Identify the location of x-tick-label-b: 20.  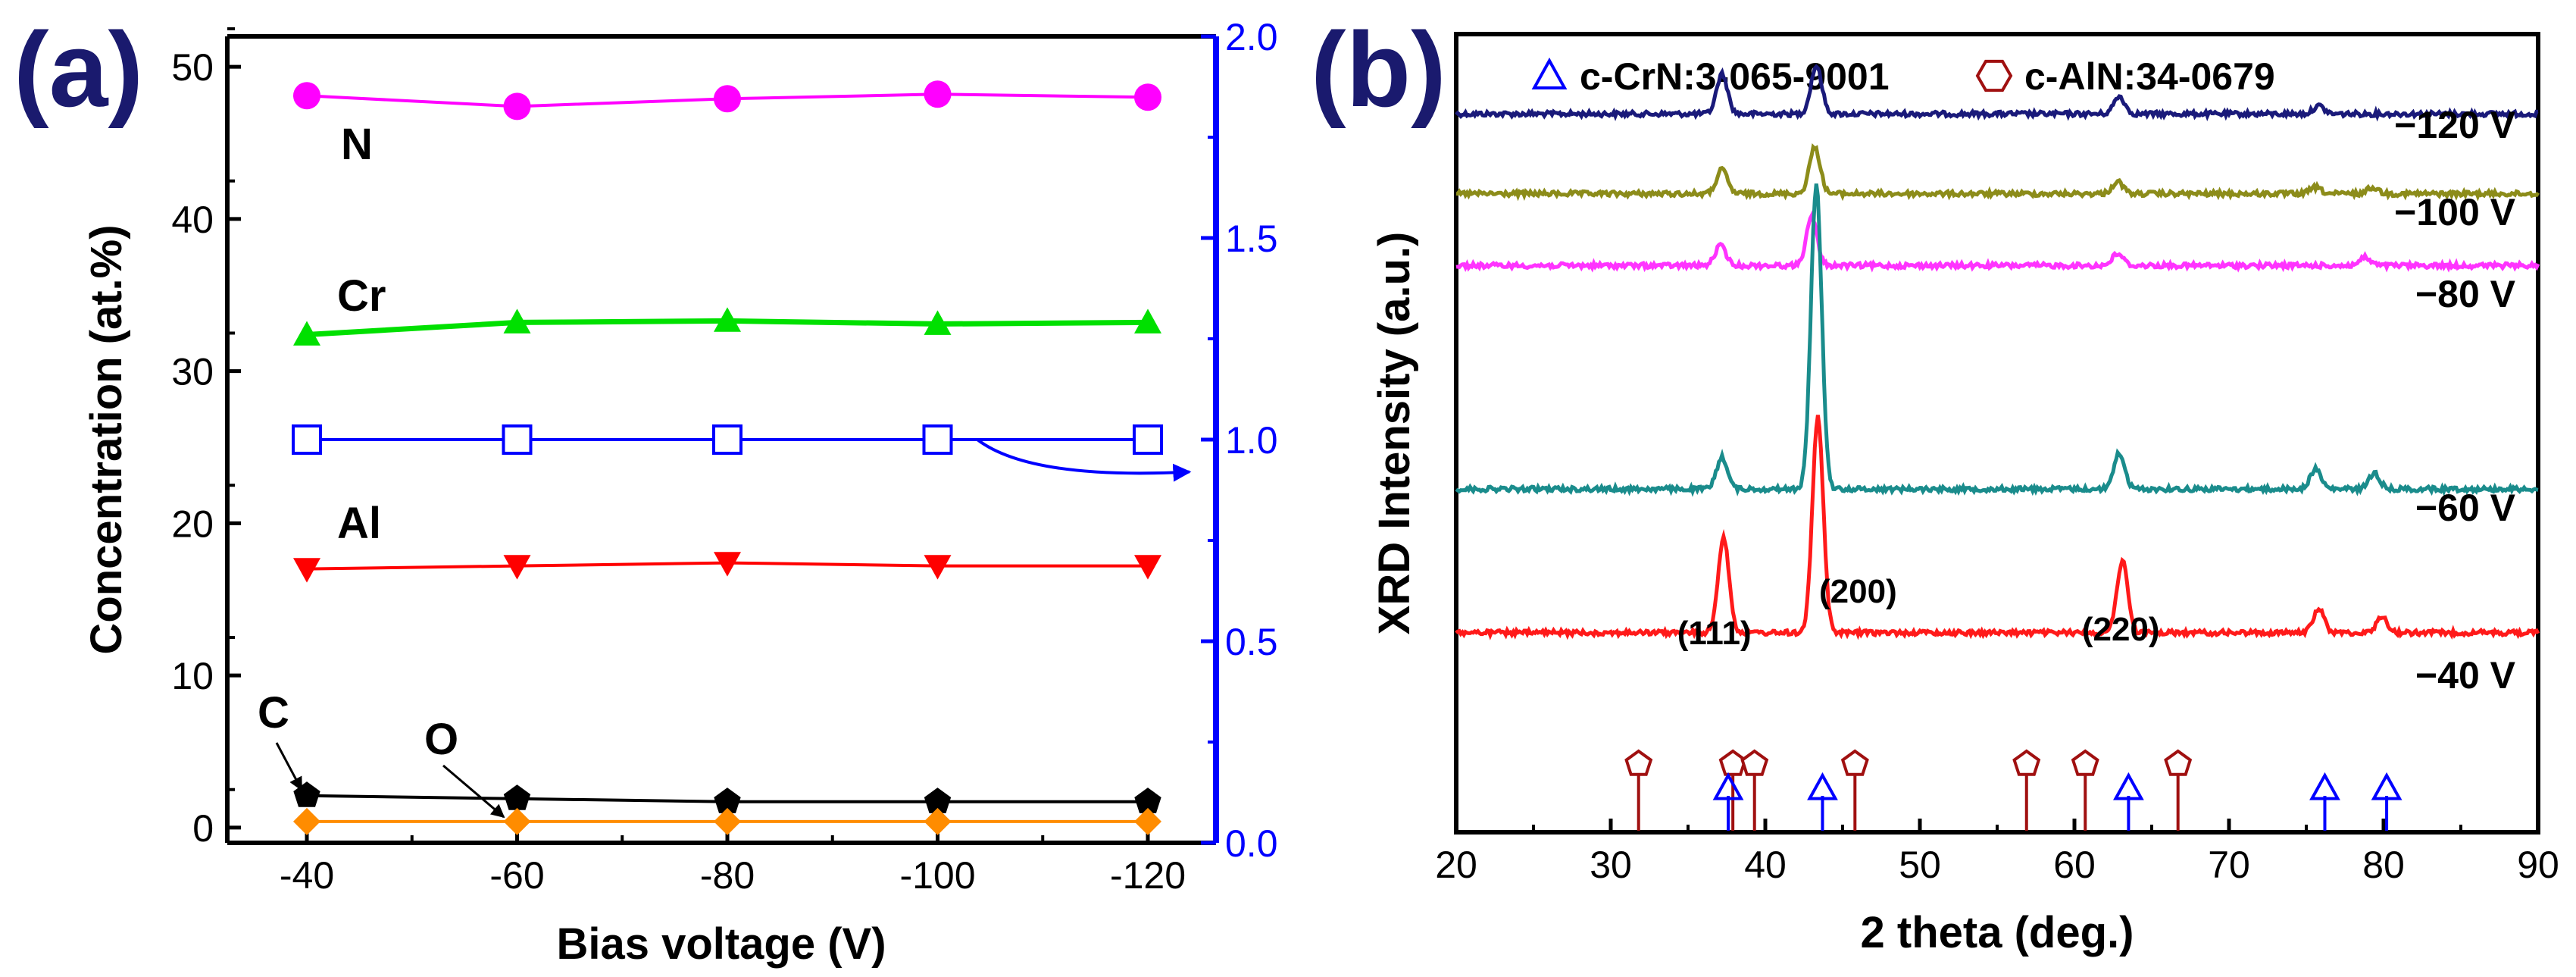
(1456, 865).